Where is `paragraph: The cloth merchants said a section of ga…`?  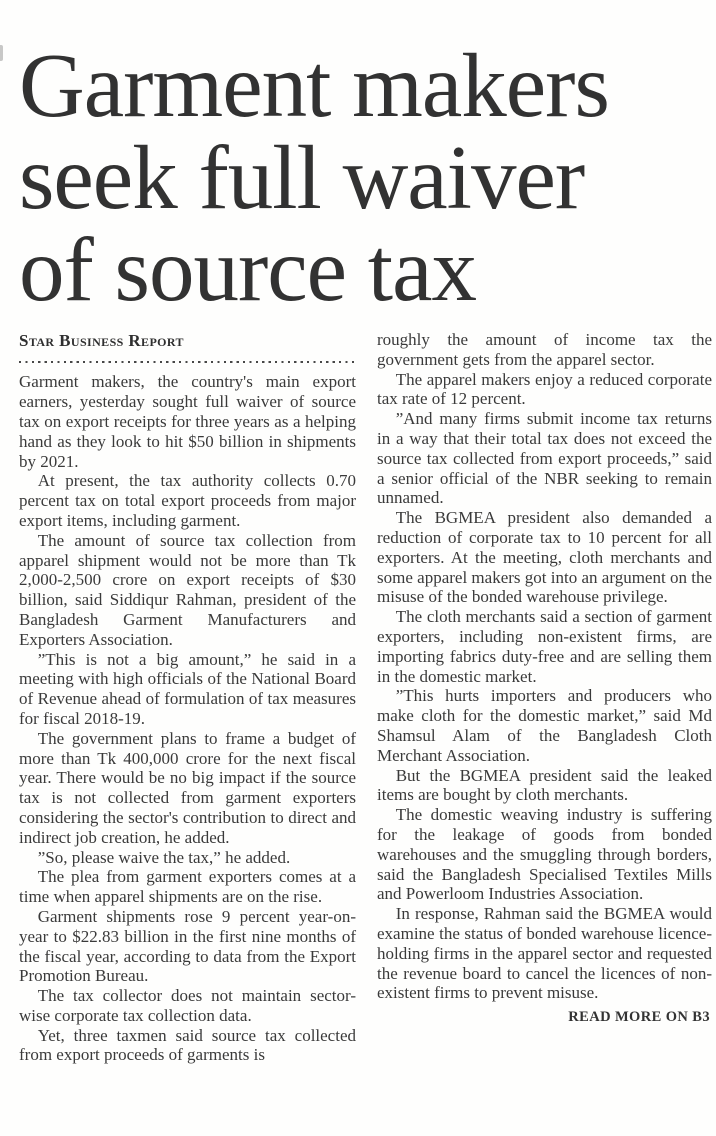
paragraph: The cloth merchants said a section of ga… is located at coordinates (544, 646).